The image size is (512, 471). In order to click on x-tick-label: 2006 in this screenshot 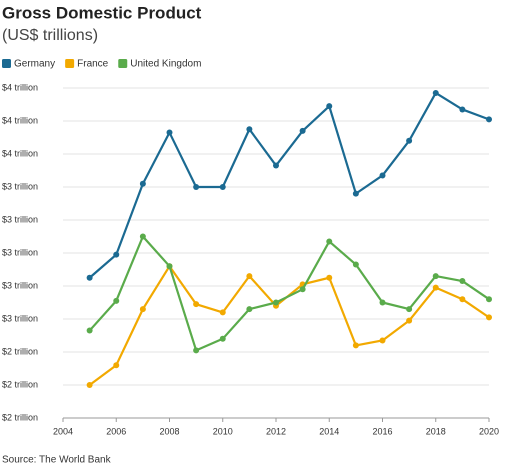, I will do `click(116, 431)`.